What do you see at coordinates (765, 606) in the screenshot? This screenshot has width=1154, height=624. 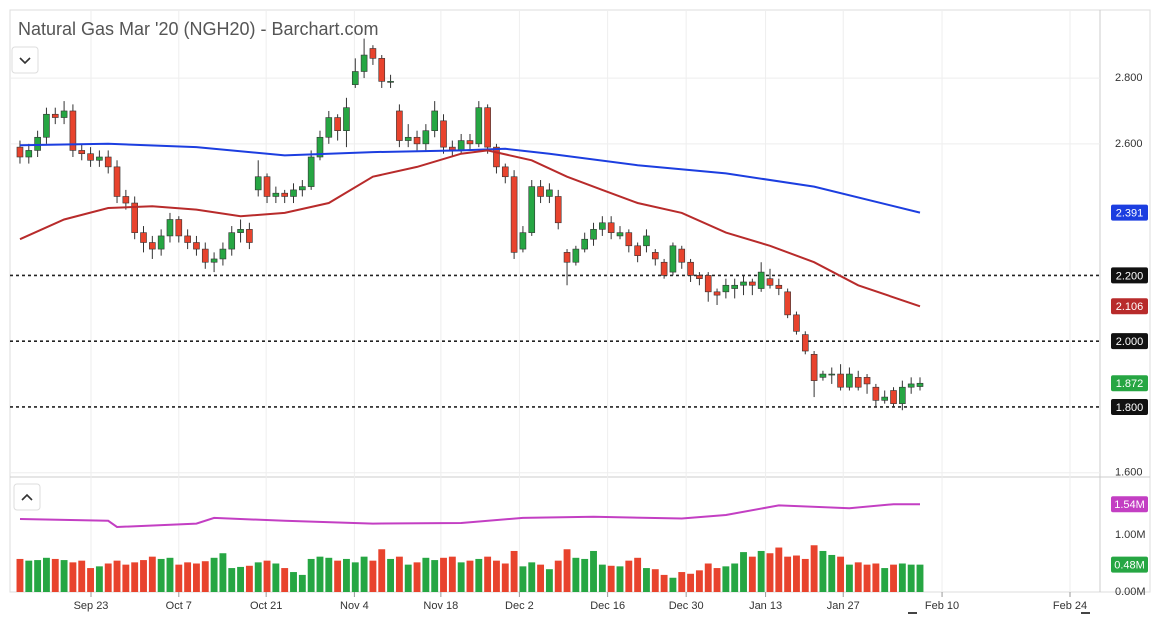 I see `x-tick-label: Jan 13` at bounding box center [765, 606].